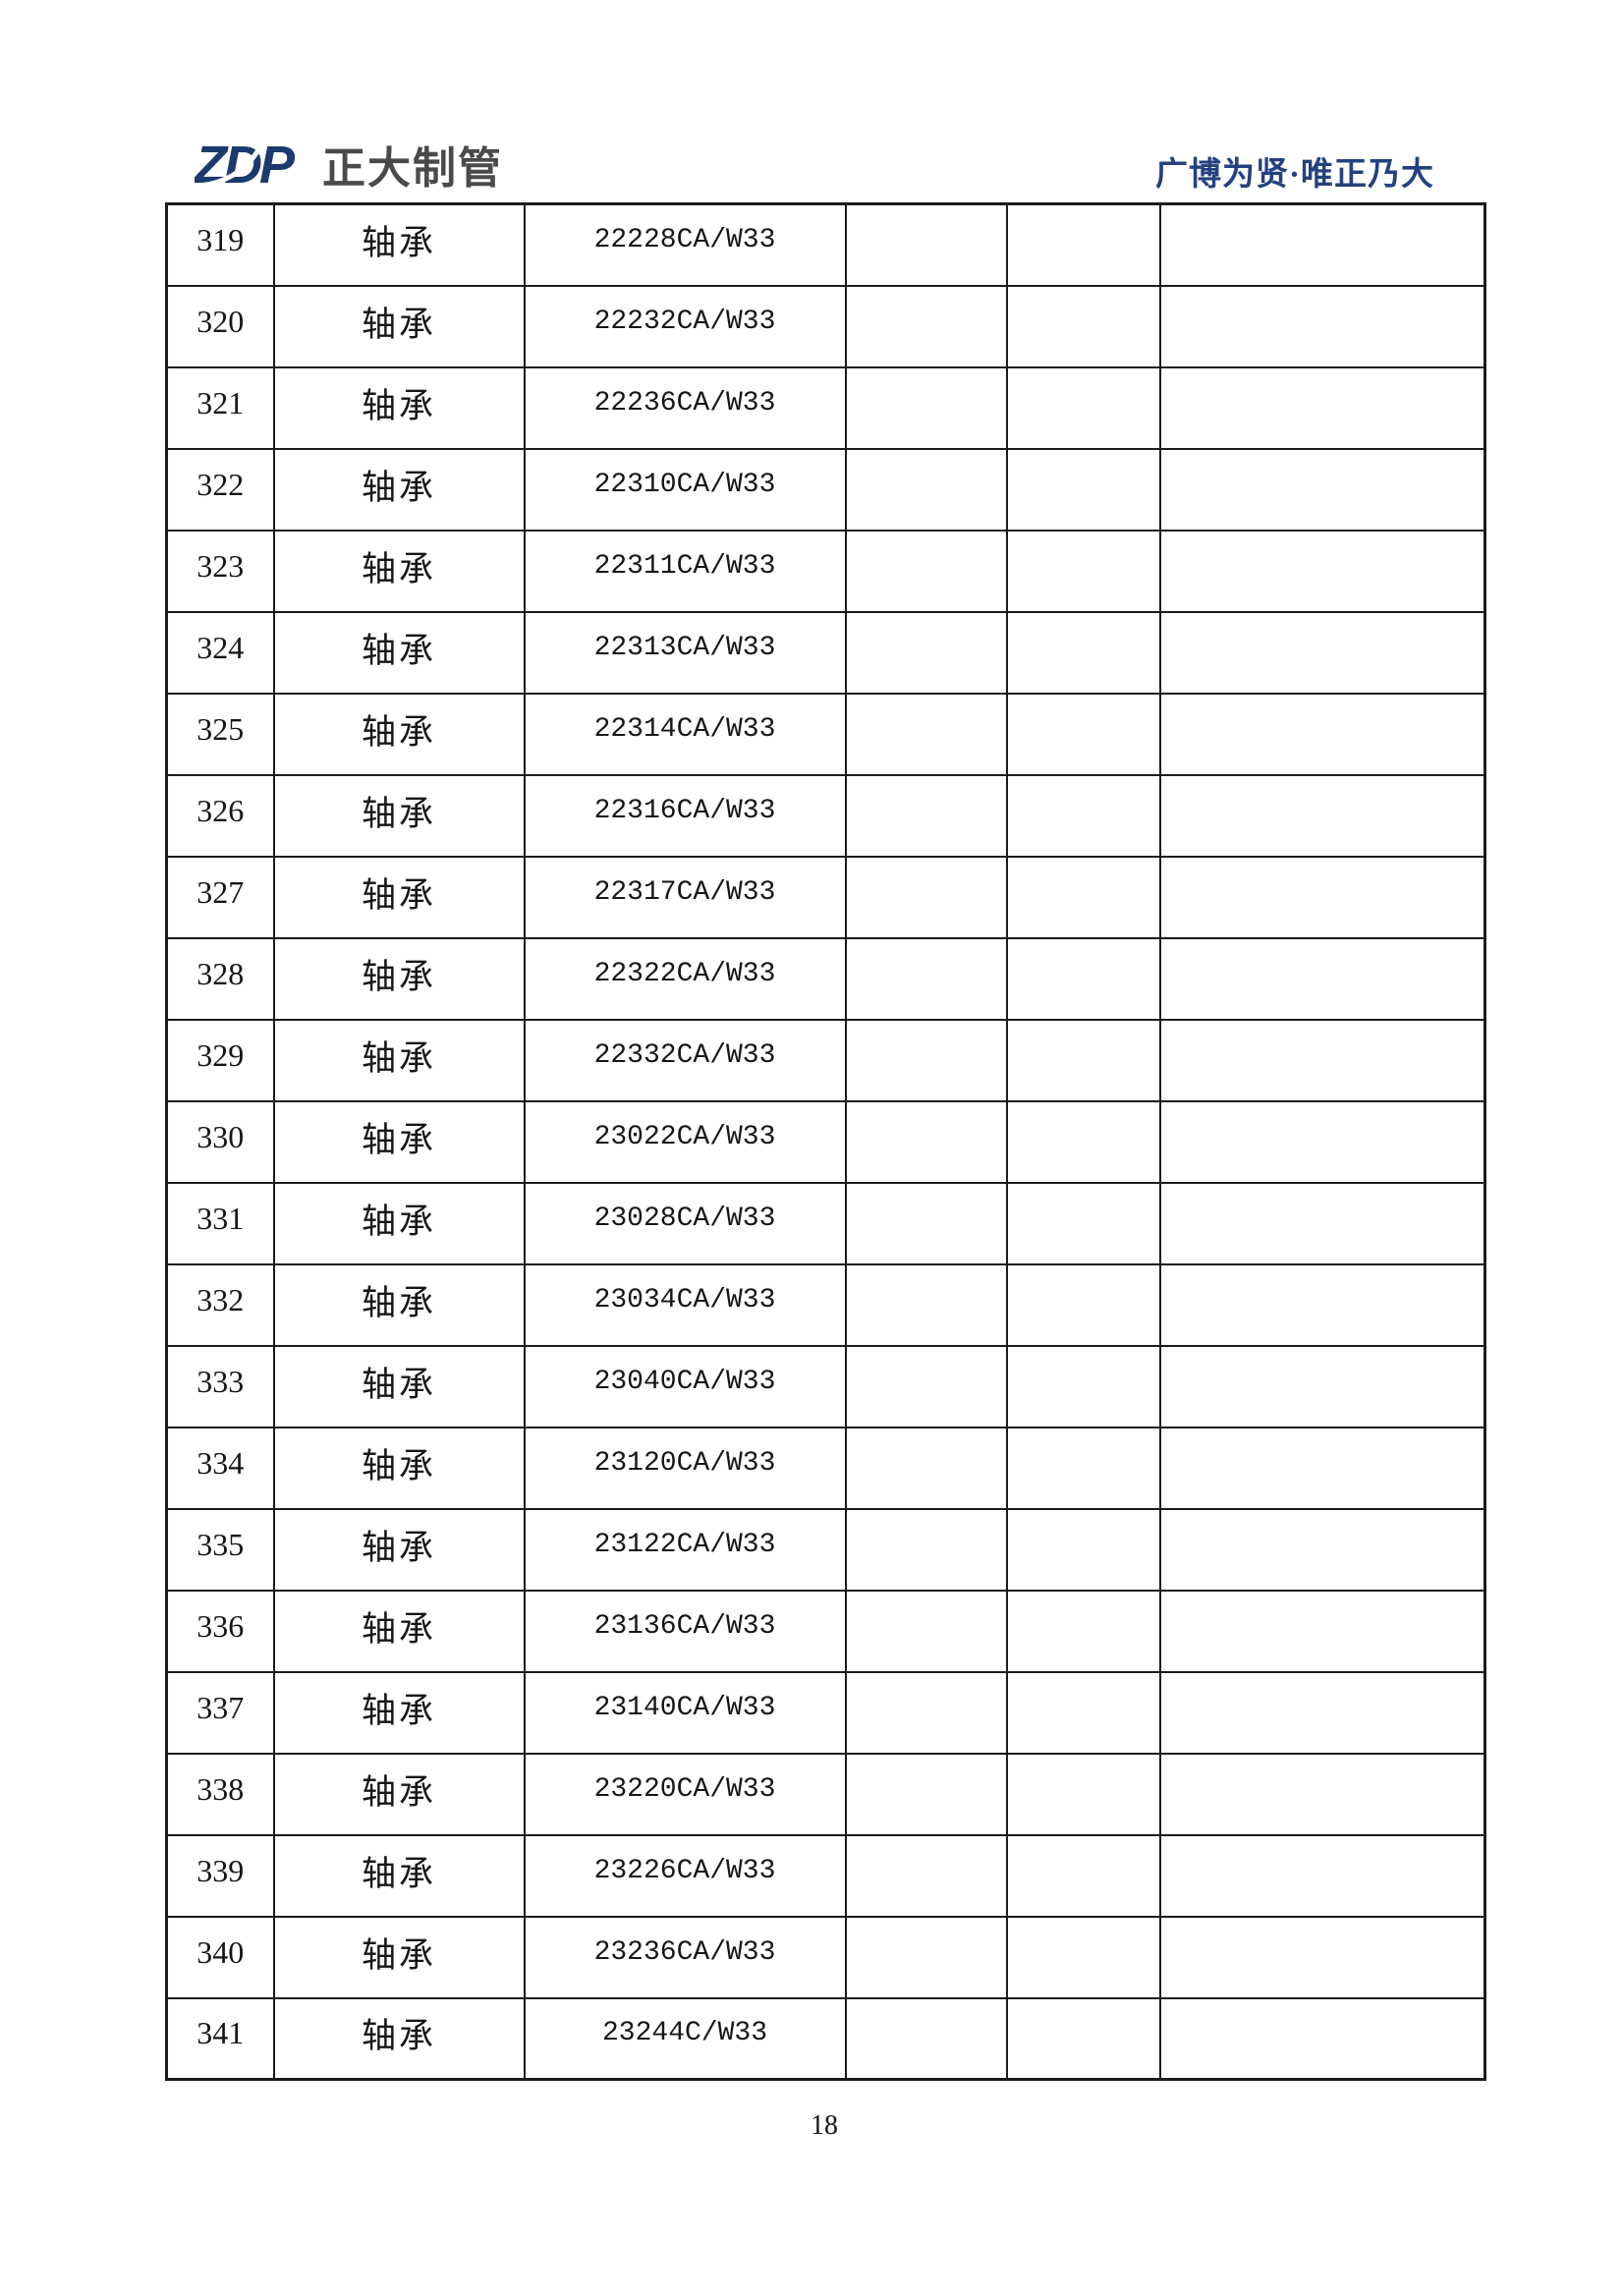 The width and height of the screenshot is (1623, 2296). I want to click on model-cell: 22316CA/W33, so click(685, 815).